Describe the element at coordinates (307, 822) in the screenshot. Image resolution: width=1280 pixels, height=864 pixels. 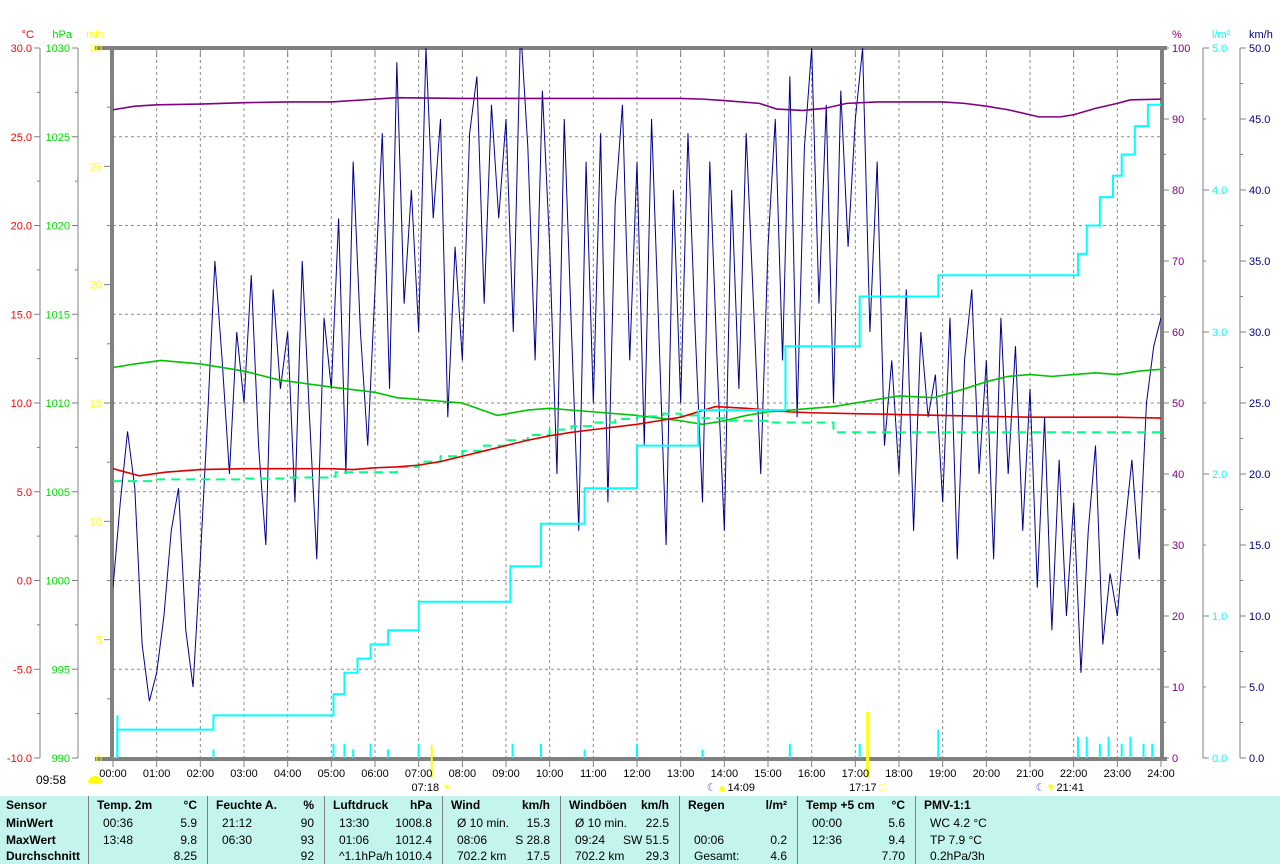
I see `table-cell-value: 90` at that location.